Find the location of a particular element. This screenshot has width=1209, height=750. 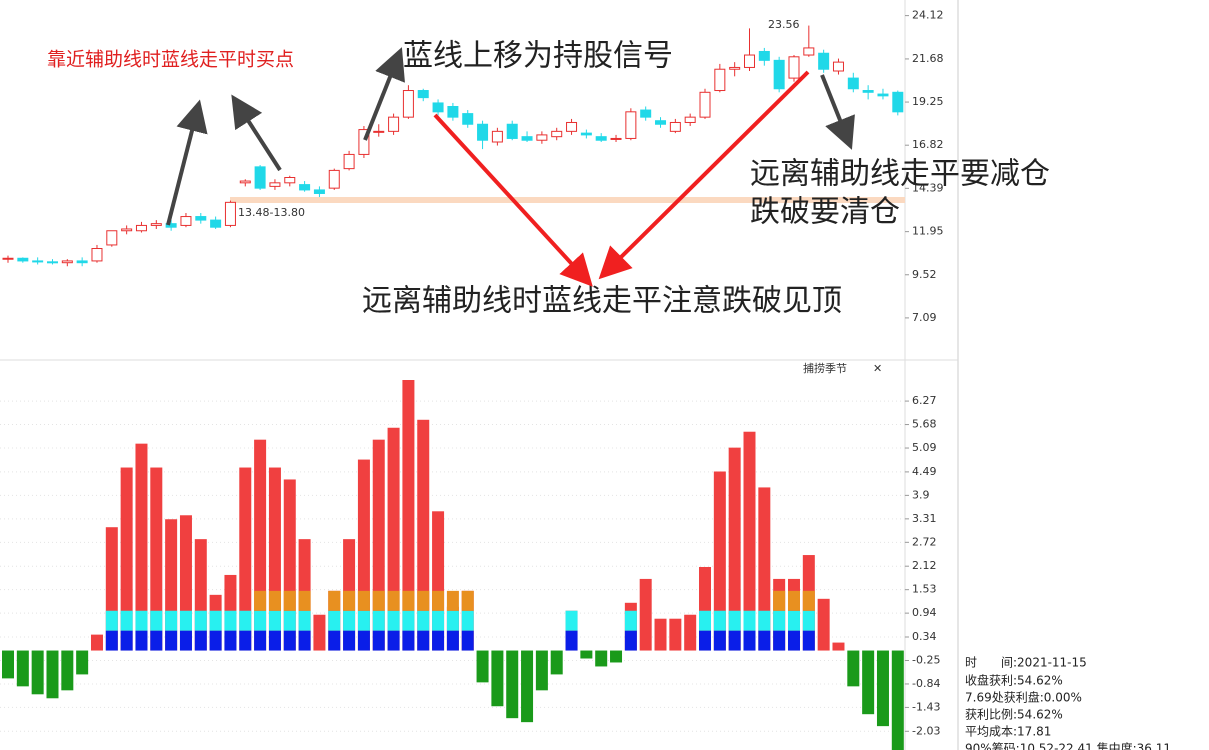

y-tick-label: 2.12 is located at coordinates (924, 565).